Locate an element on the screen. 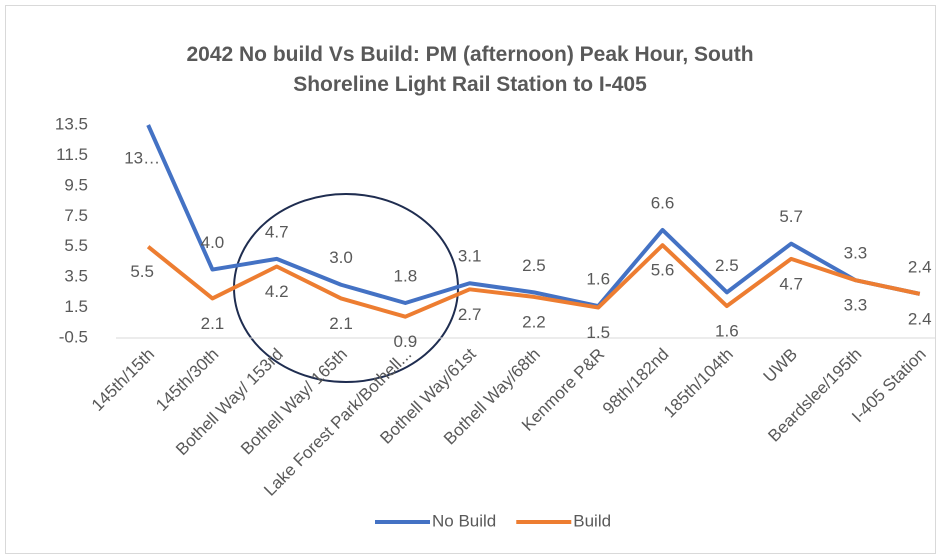 Image resolution: width=942 pixels, height=560 pixels. legend-label: Build is located at coordinates (592, 520).